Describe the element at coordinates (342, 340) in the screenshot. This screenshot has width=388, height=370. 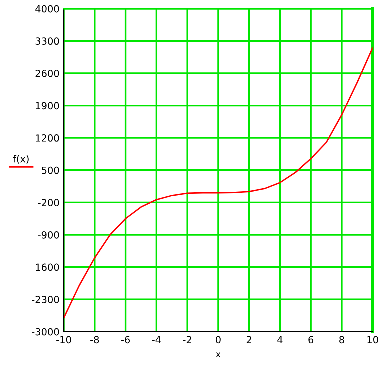
I see `x-tick-label: 8` at that location.